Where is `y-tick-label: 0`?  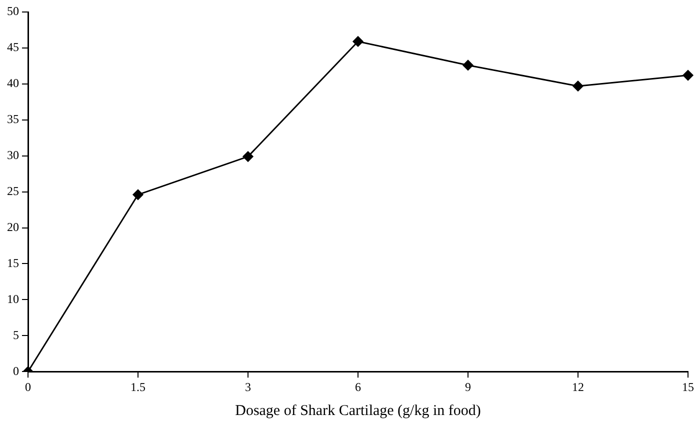
y-tick-label: 0 is located at coordinates (16, 371).